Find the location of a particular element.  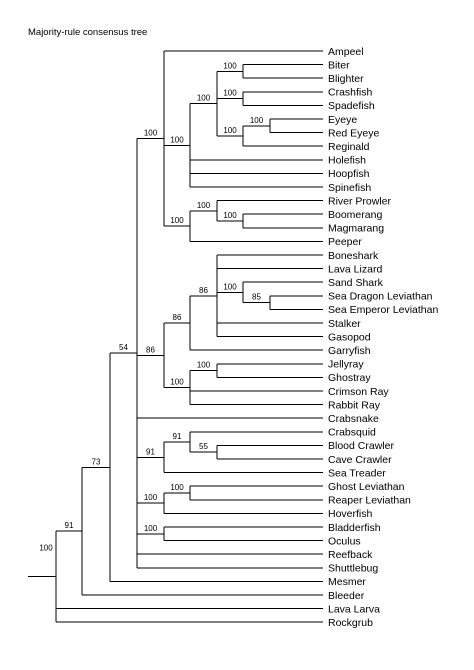

support-value-n-0-0-0: 54 is located at coordinates (123, 347).